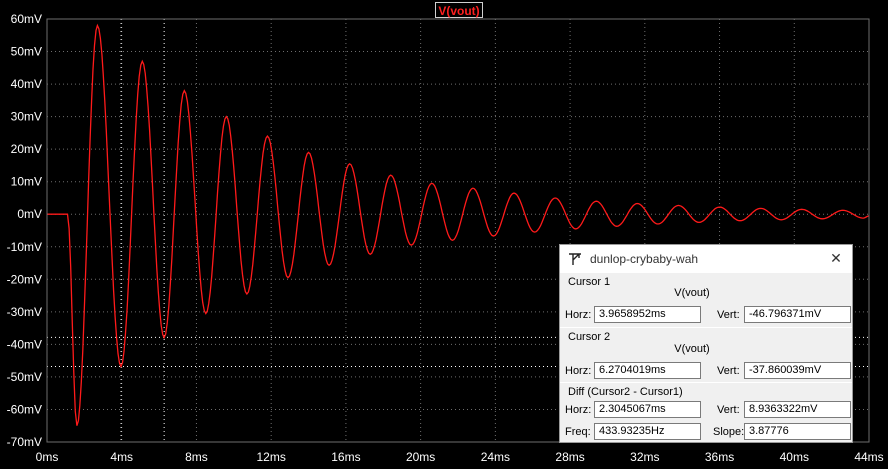 The width and height of the screenshot is (888, 469). What do you see at coordinates (24, 442) in the screenshot?
I see `y-tick-label: -70mV` at bounding box center [24, 442].